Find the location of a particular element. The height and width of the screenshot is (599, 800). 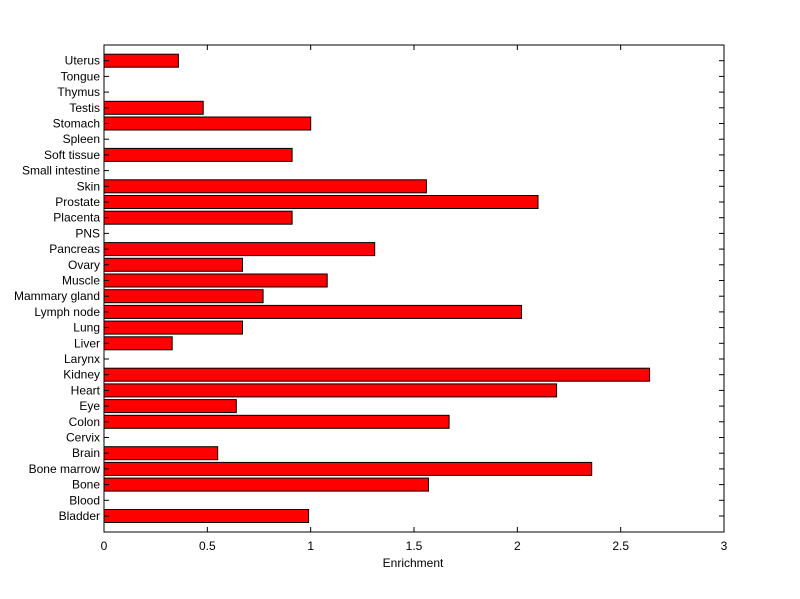

y-tick-label: Small intestine is located at coordinates (61, 171).